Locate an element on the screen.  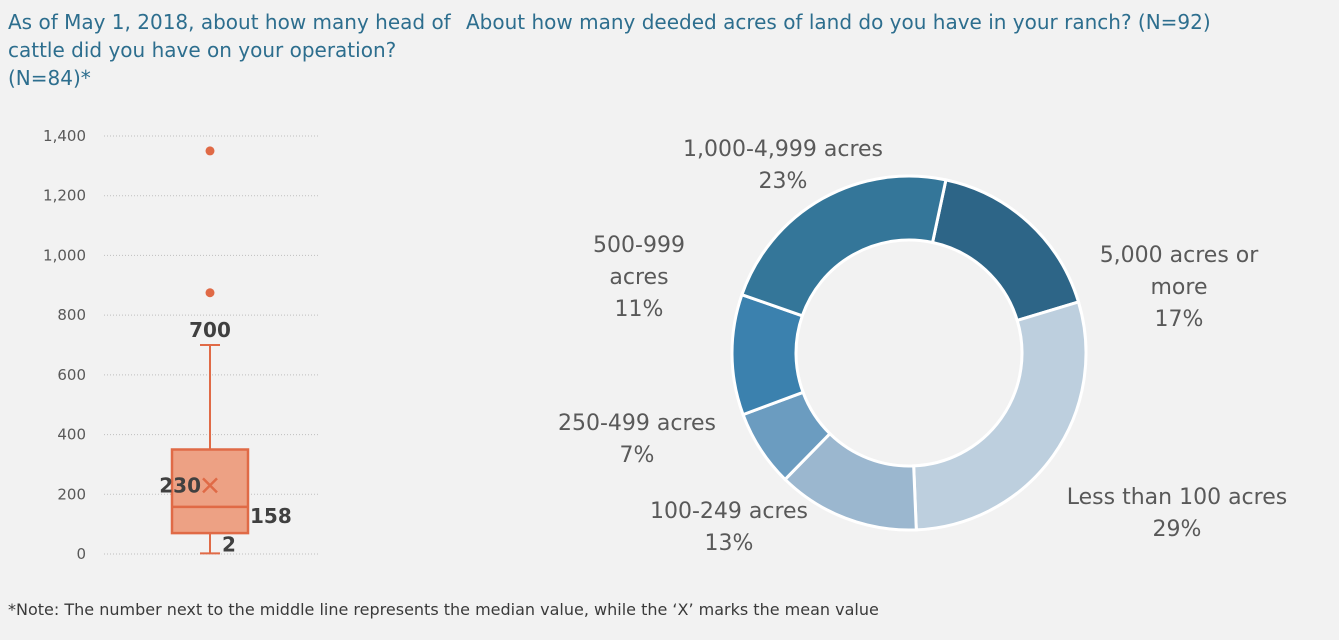
slice-value-label: 17% is located at coordinates (1179, 319).